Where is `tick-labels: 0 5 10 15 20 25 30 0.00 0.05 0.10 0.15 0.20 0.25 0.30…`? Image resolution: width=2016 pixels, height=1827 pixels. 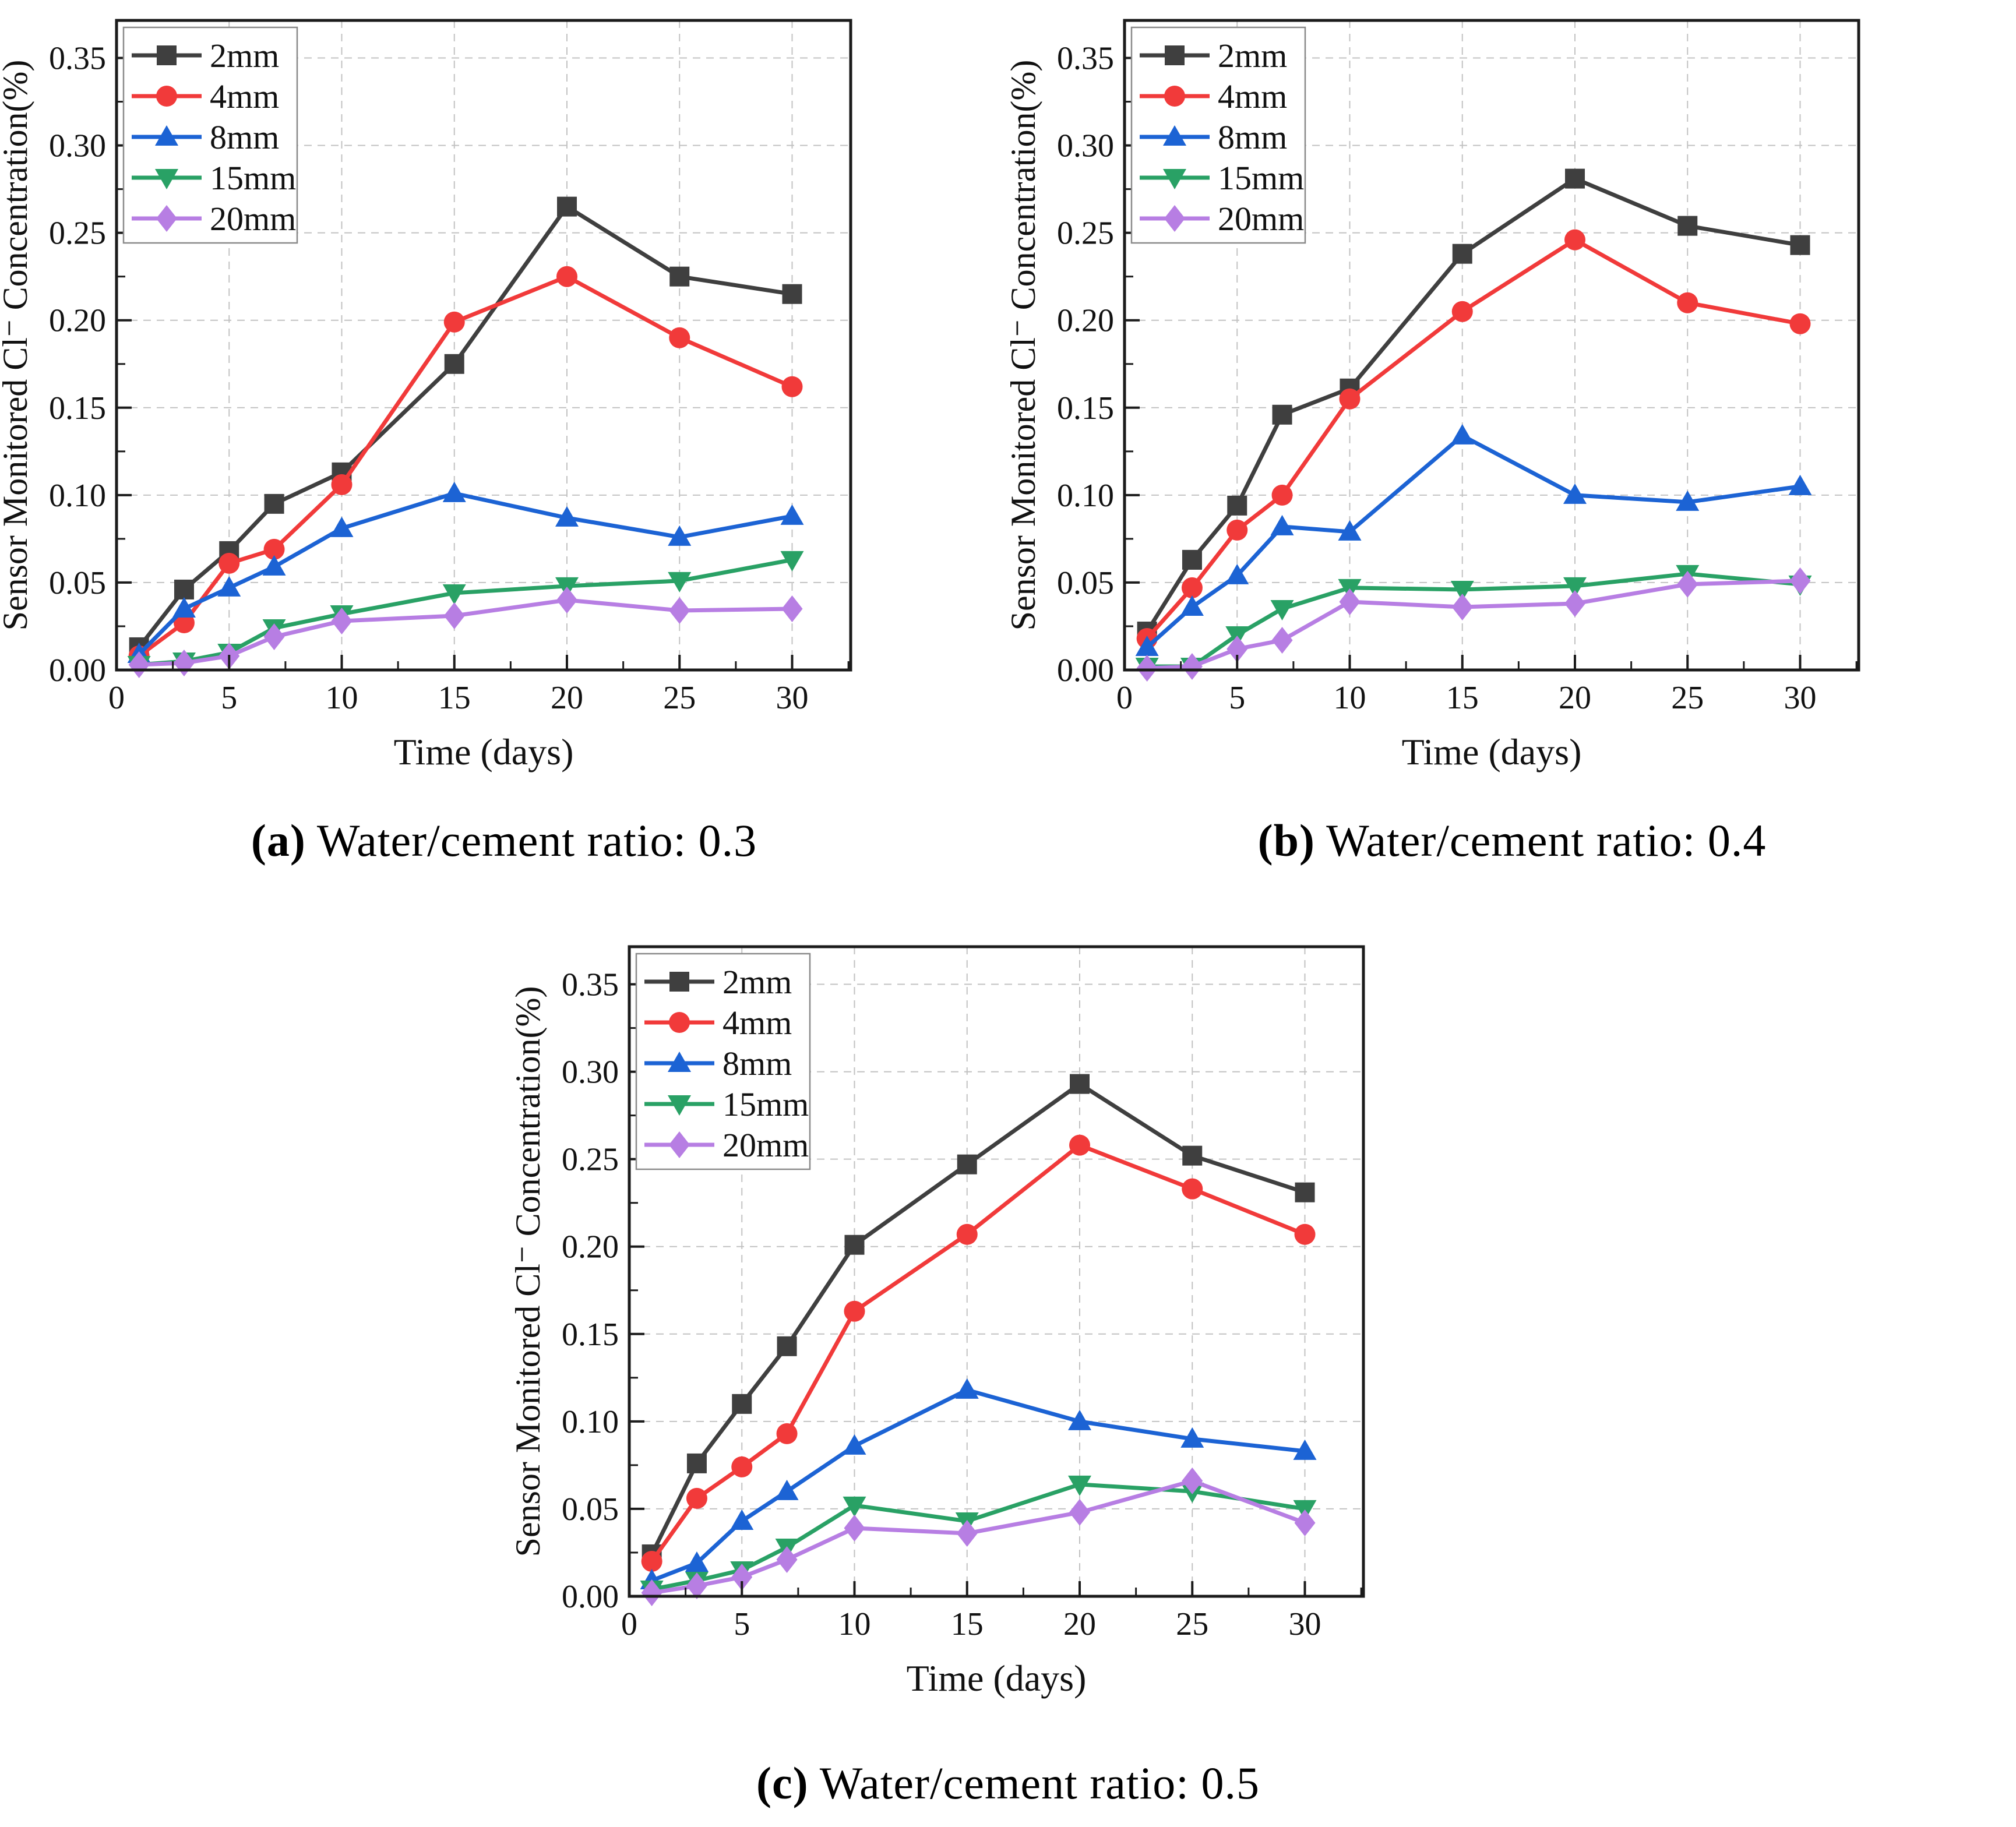 tick-labels: 0 5 10 15 20 25 30 0.00 0.05 0.10 0.15 0.20 0.25 0.30… is located at coordinates (1437, 379).